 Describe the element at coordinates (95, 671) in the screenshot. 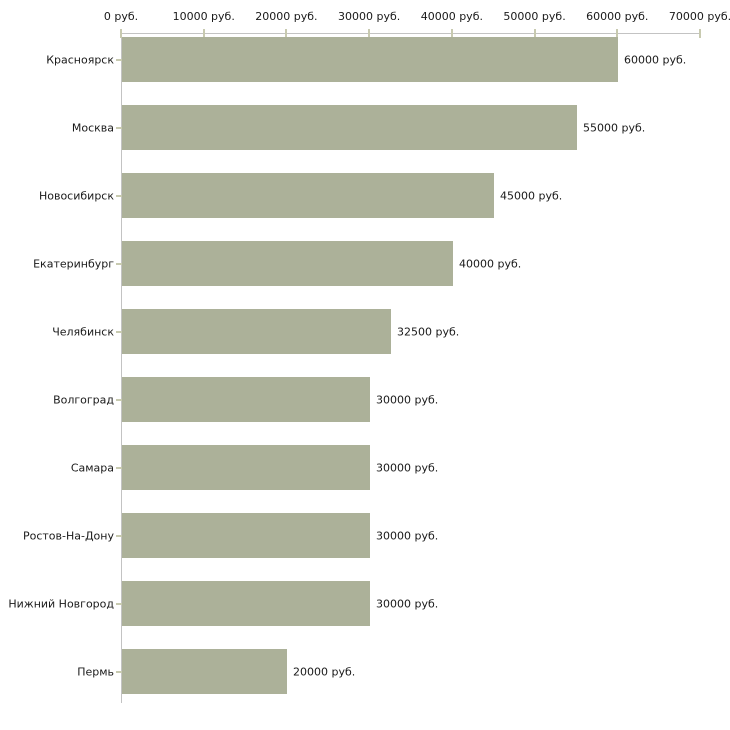

I see `category-label: Пермь` at that location.